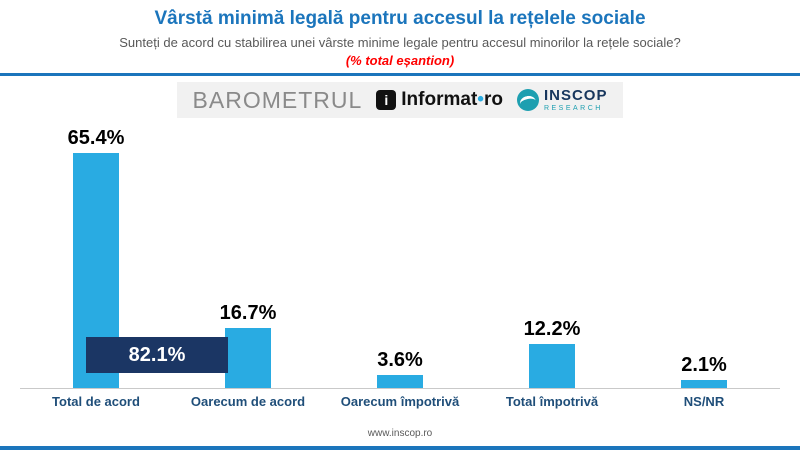 Image resolution: width=800 pixels, height=450 pixels. Describe the element at coordinates (248, 401) in the screenshot. I see `category-label: Oarecum de acord` at that location.